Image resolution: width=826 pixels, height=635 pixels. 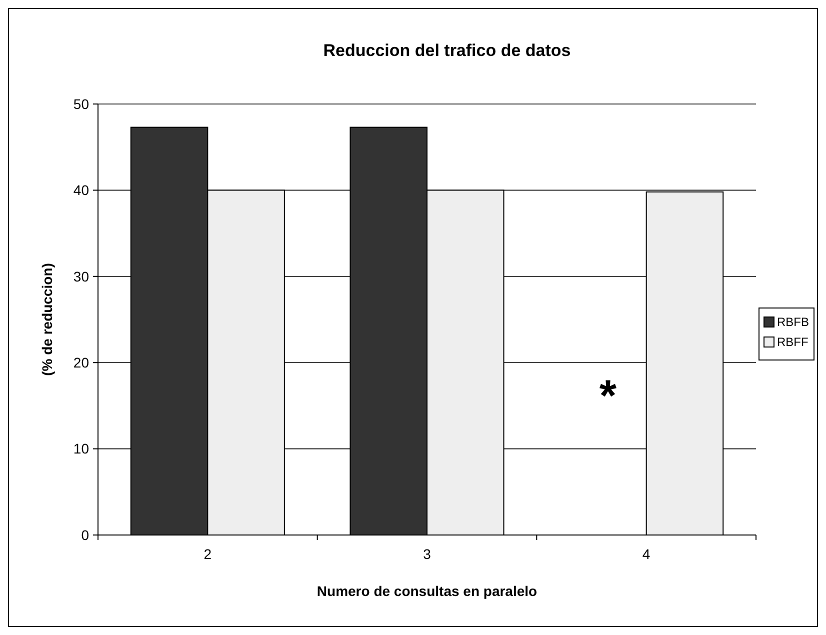 What do you see at coordinates (81, 362) in the screenshot?
I see `y-tick-label: 20` at bounding box center [81, 362].